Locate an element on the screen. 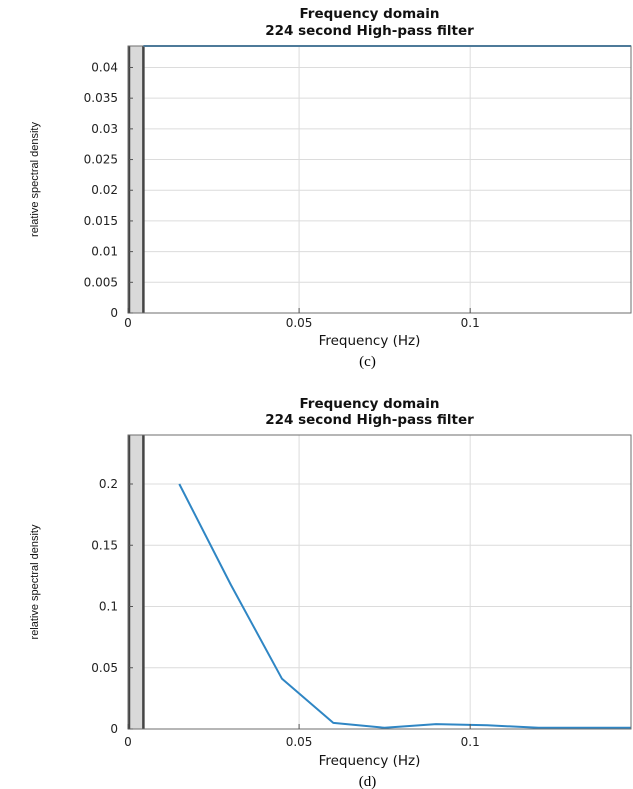 The image size is (633, 789). figure-caption: (d) is located at coordinates (368, 781).